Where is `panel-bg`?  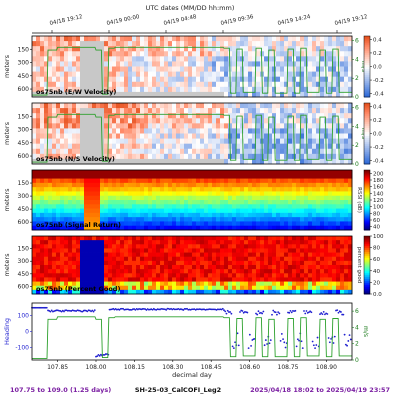 panel-bg is located at coordinates (192, 331).